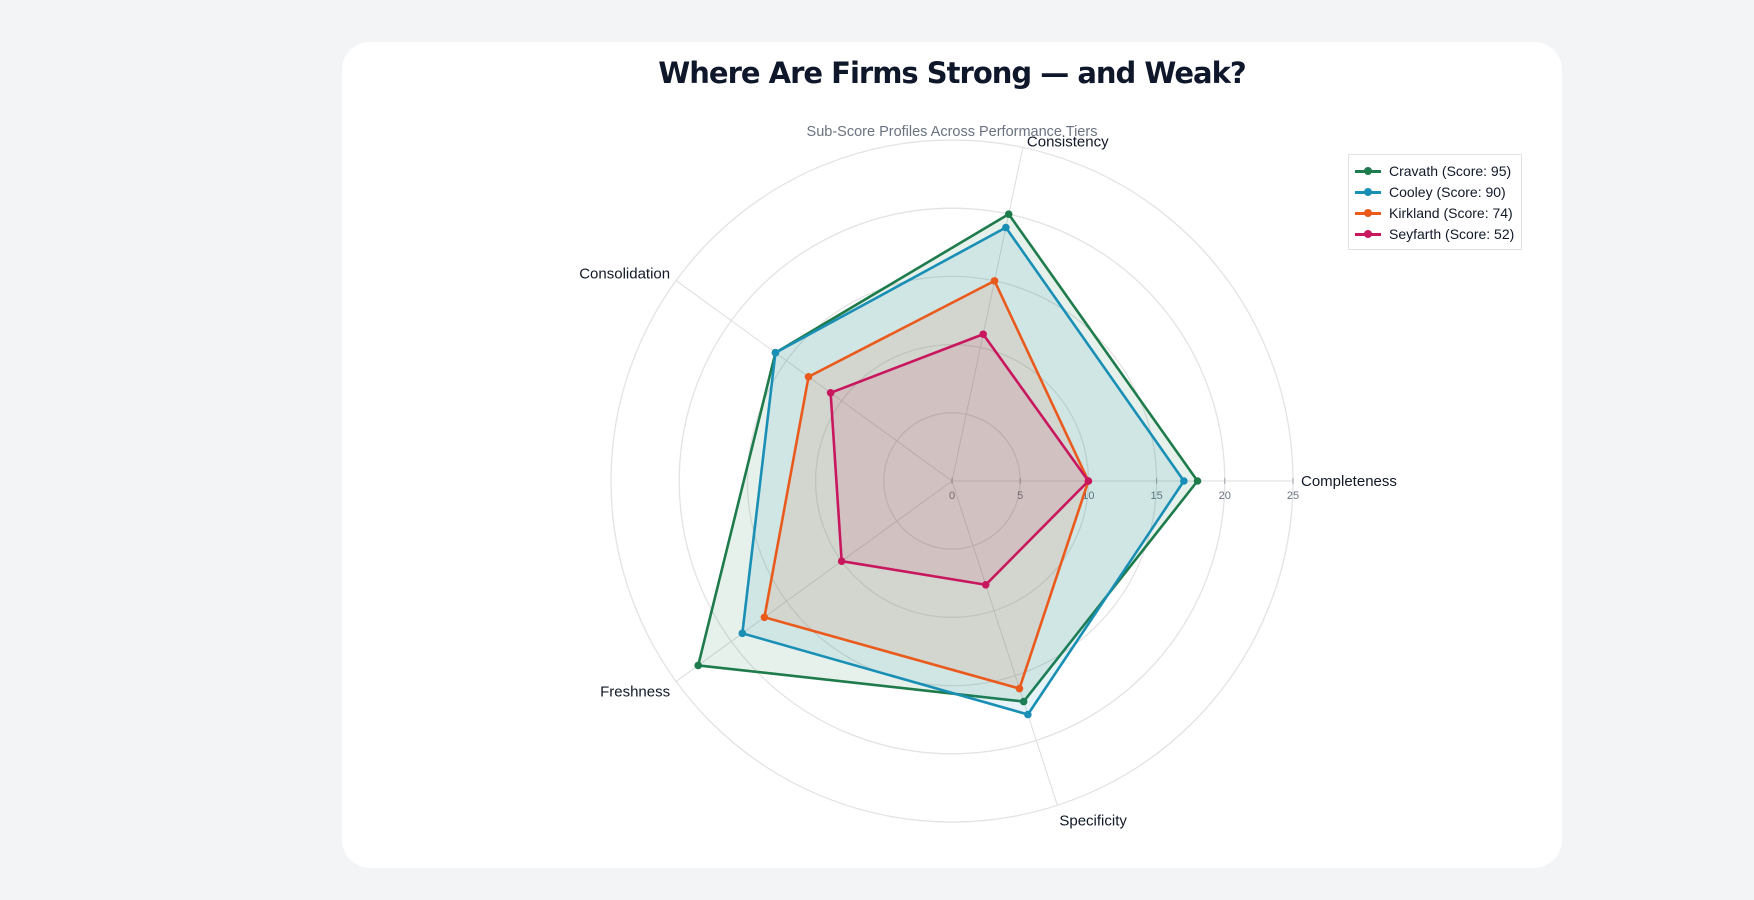 Image resolution: width=1754 pixels, height=900 pixels. Describe the element at coordinates (635, 691) in the screenshot. I see `axis-label: Freshness` at that location.